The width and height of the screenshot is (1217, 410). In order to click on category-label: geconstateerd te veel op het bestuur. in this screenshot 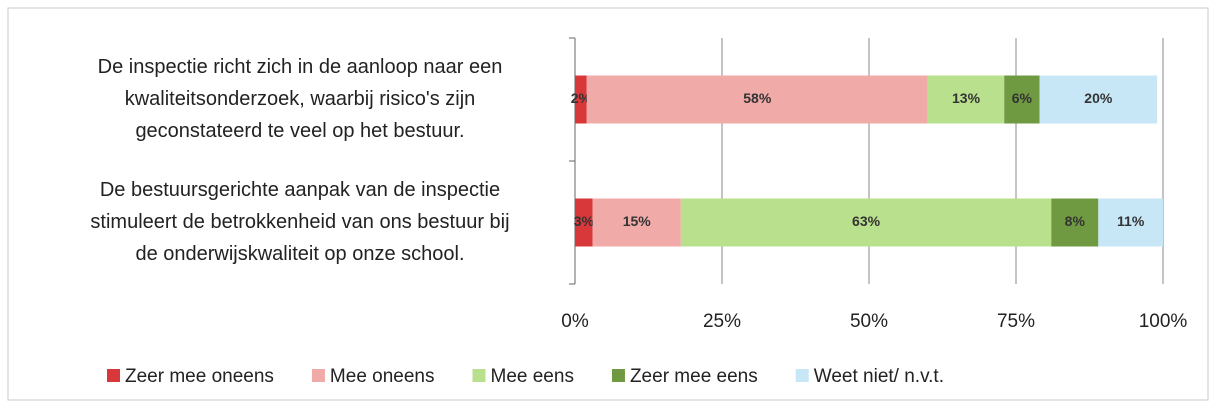, I will do `click(299, 131)`.